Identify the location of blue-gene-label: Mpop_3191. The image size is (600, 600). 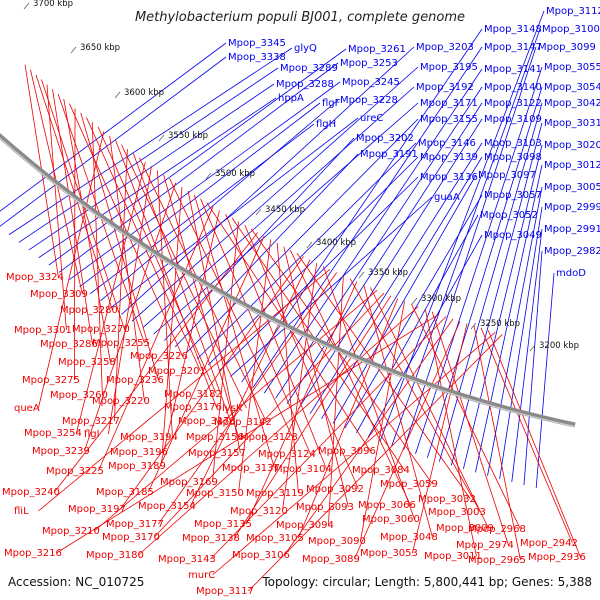
(389, 154).